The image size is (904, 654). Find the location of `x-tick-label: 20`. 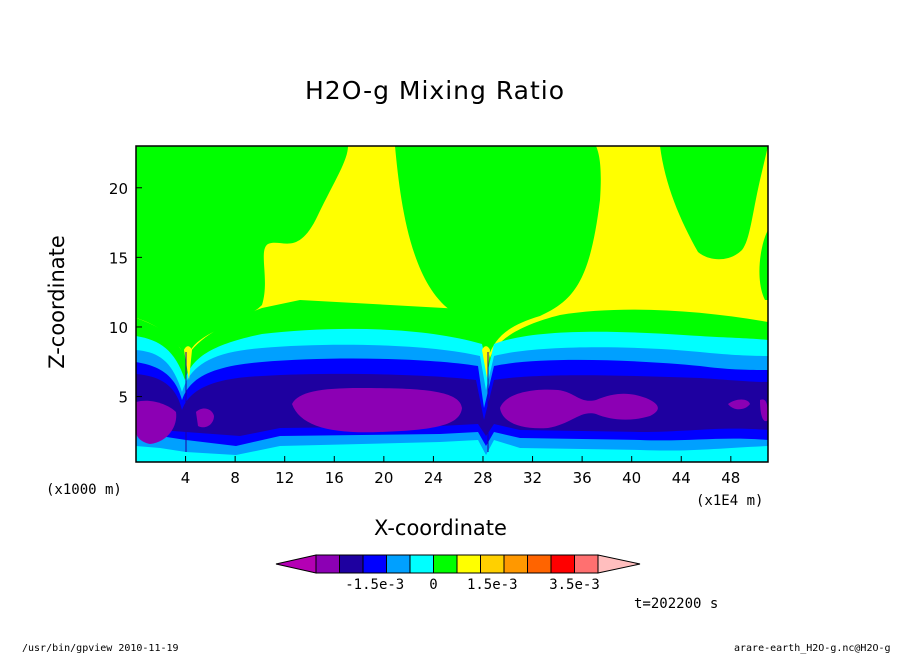

x-tick-label: 20 is located at coordinates (383, 478).